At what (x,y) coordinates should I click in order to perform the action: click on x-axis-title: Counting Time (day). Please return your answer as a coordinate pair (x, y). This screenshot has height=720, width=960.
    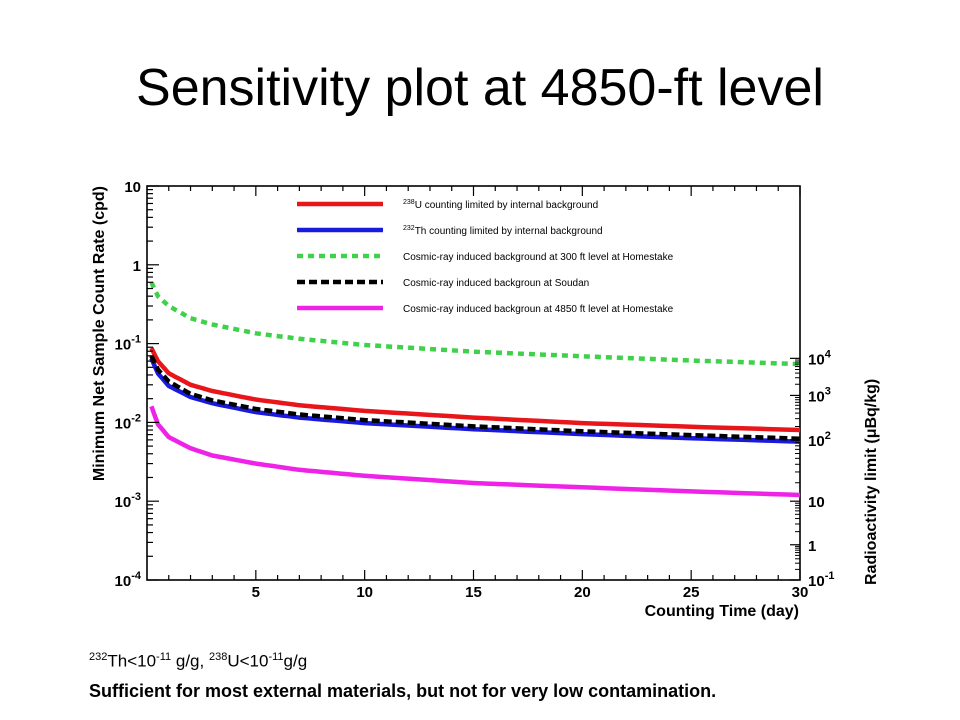
    Looking at the image, I should click on (722, 611).